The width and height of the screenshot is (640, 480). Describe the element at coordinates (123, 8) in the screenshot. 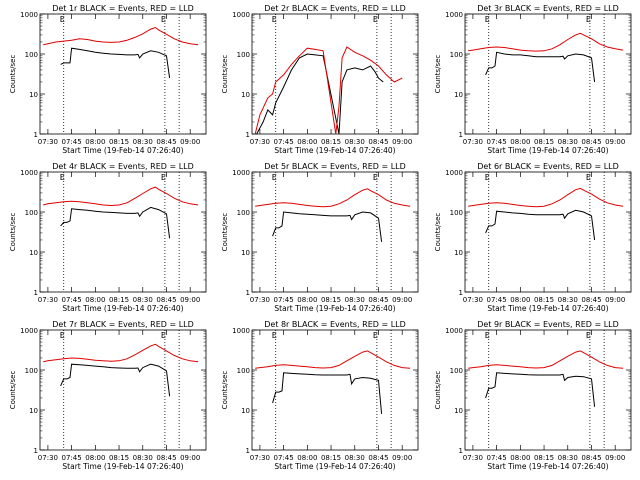

I see `chart-title: Det 1r BLACK = Events, RED = LLD` at that location.